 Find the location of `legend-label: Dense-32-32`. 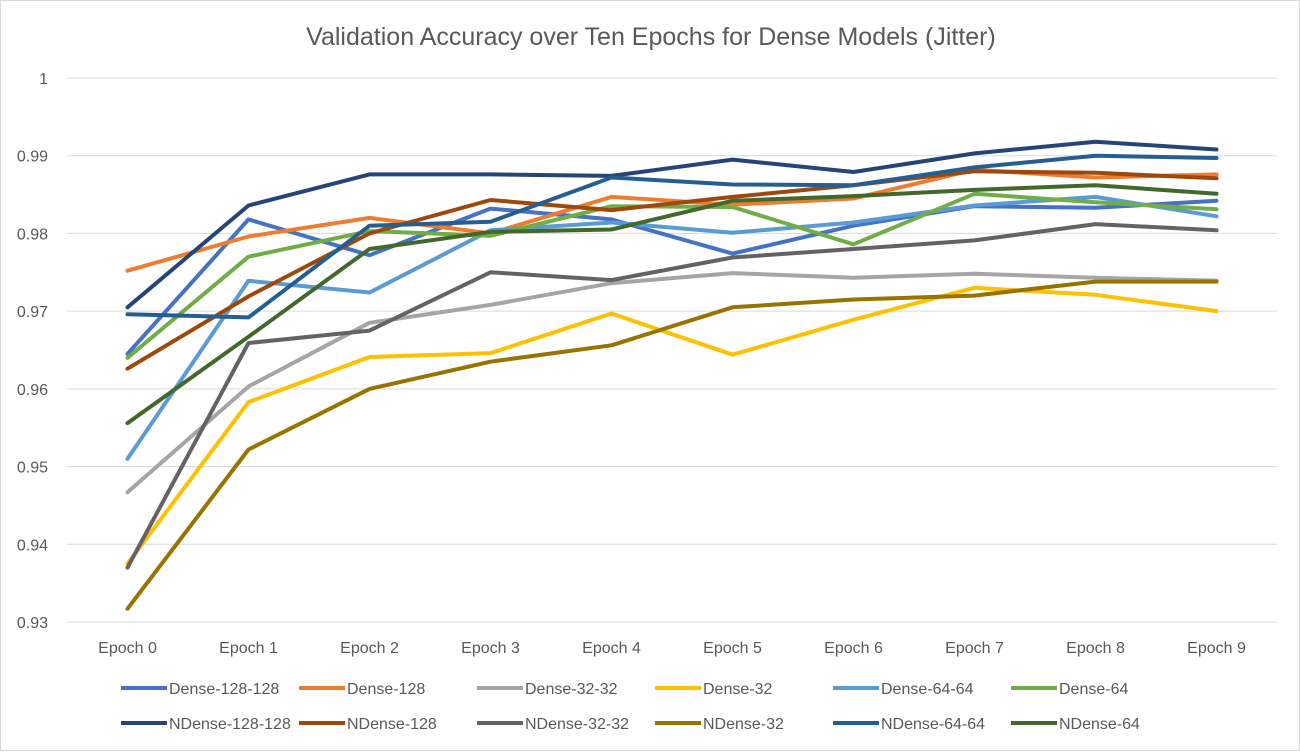

legend-label: Dense-32-32 is located at coordinates (571, 689).